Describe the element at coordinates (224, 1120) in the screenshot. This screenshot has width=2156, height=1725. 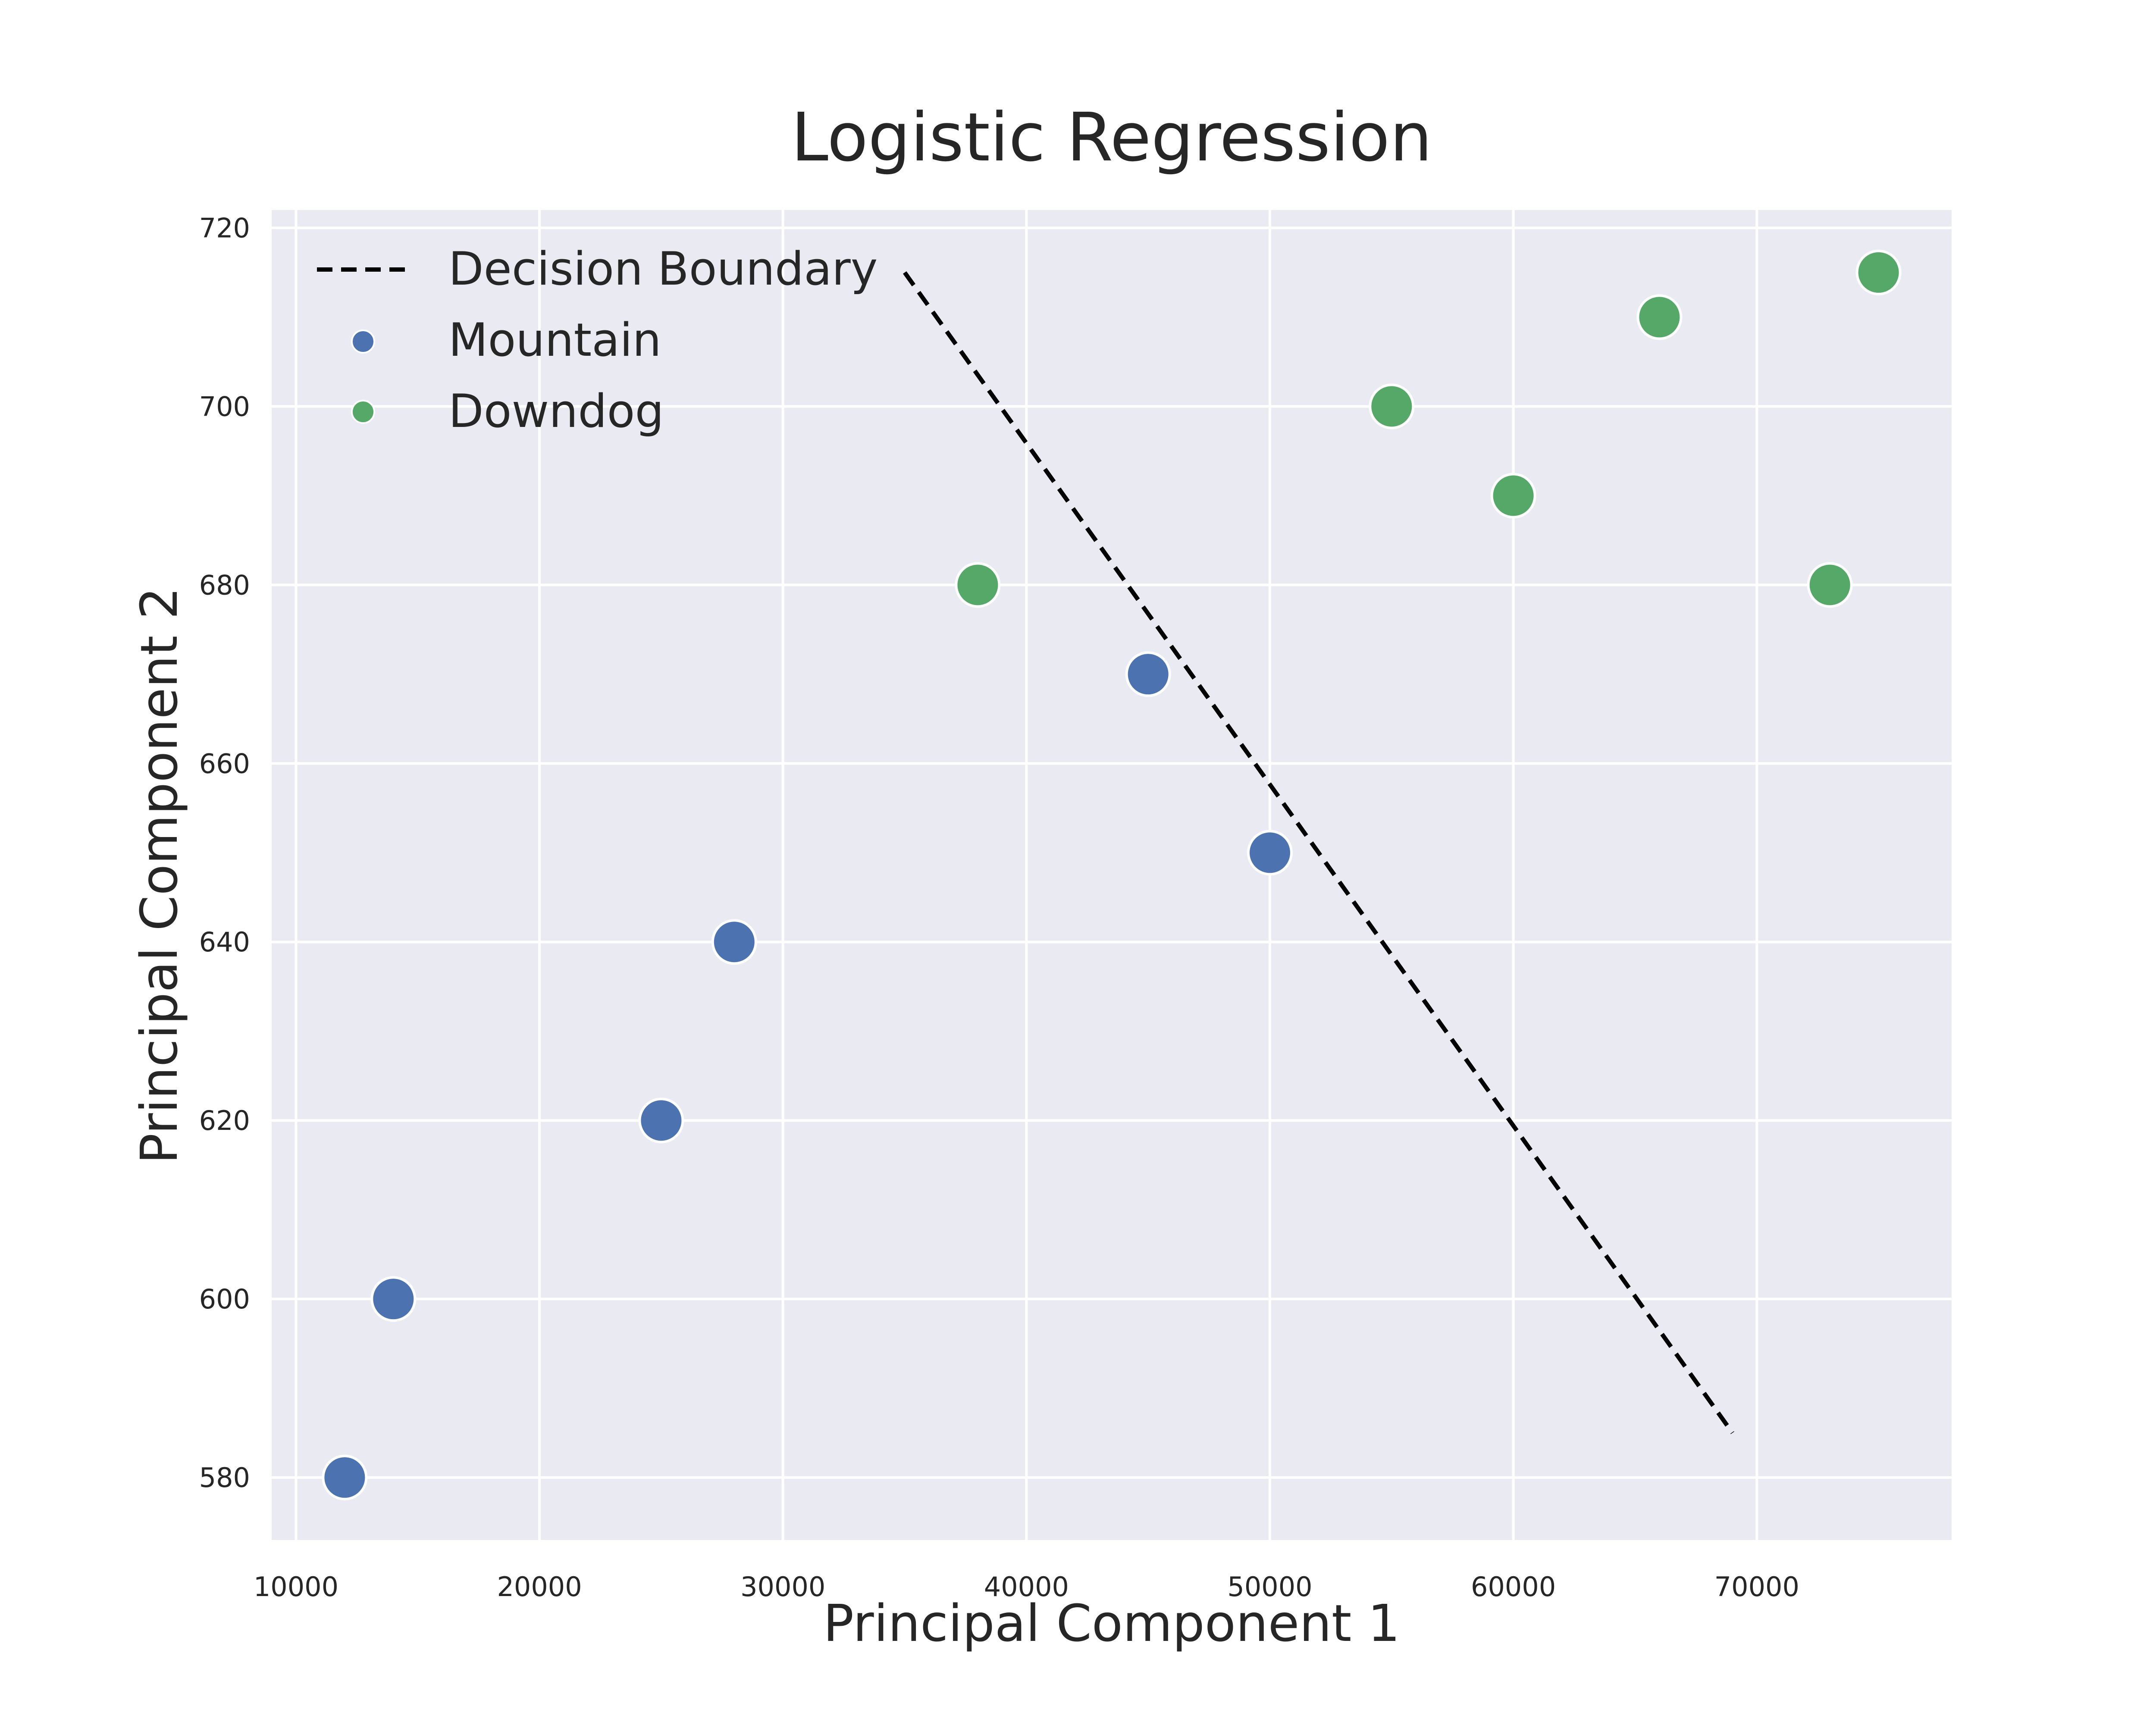
I see `y-tick-label: 620` at that location.